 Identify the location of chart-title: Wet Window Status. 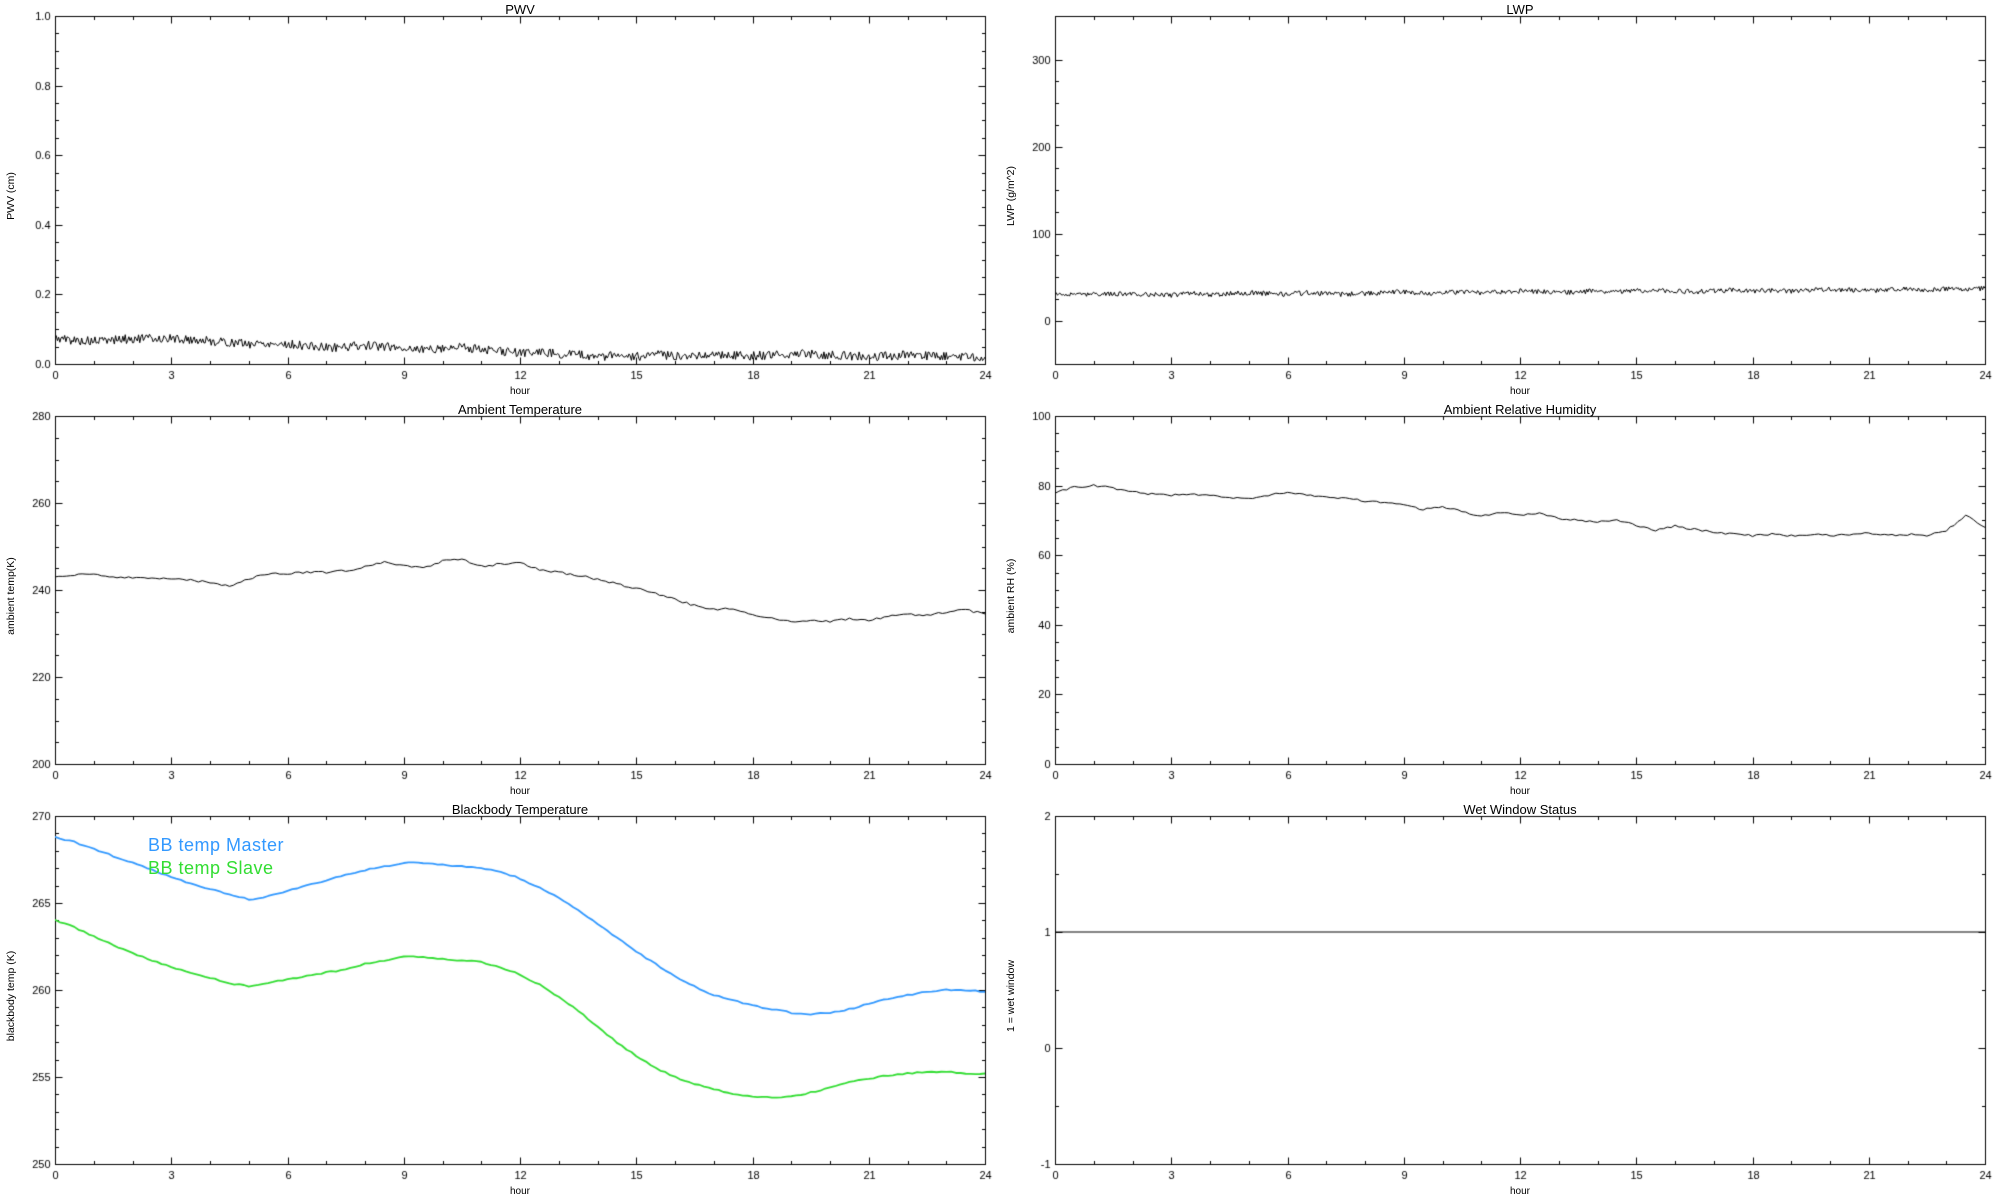
(1520, 809).